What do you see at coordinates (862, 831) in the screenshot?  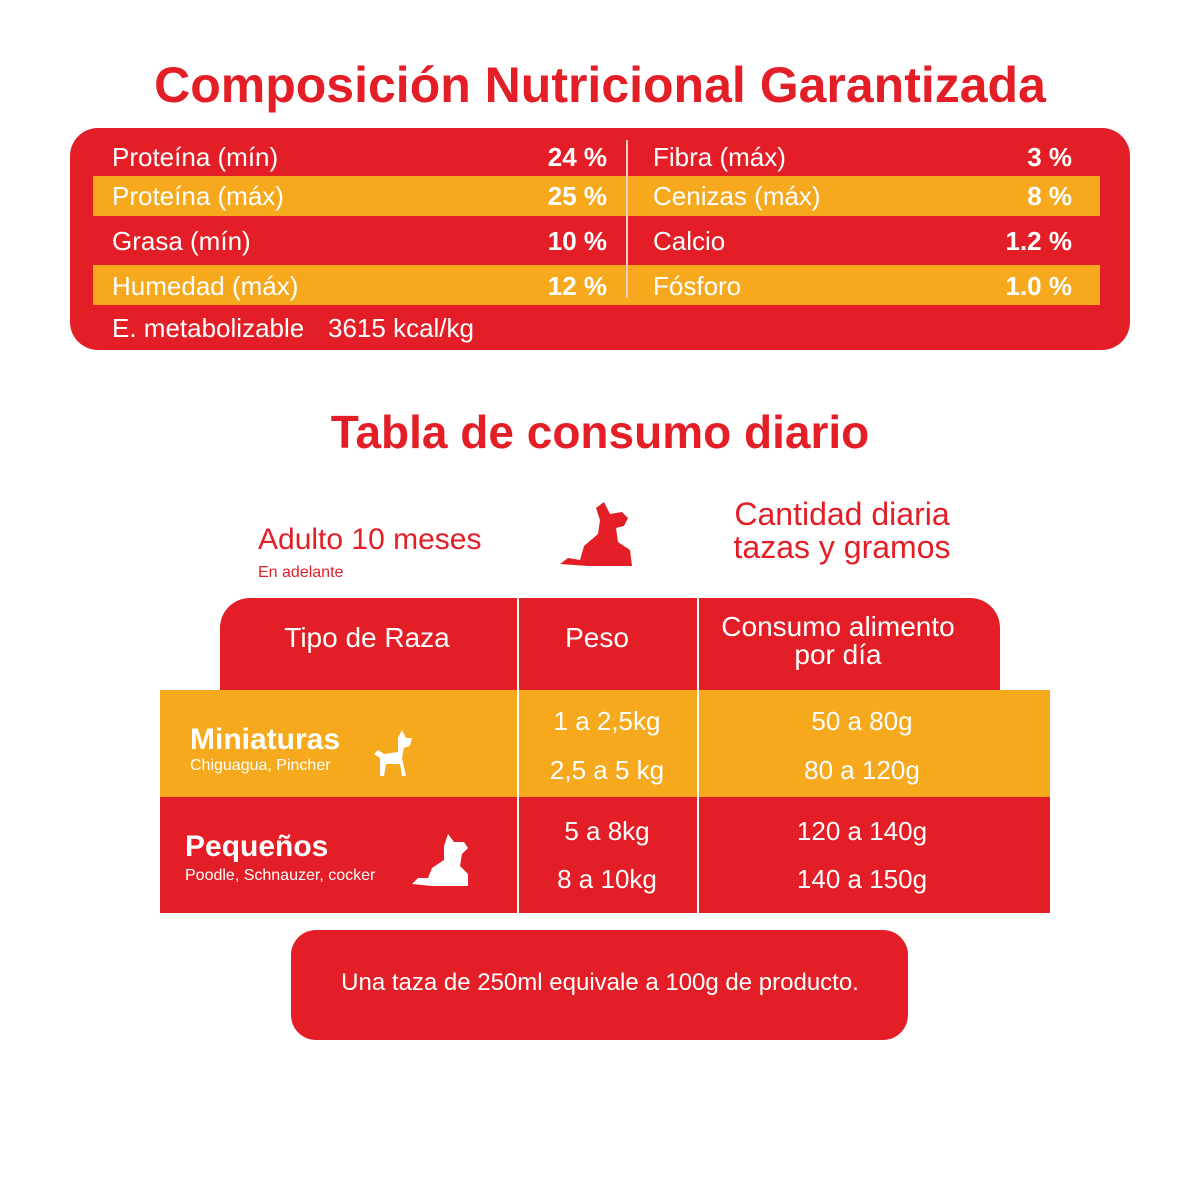 I see `amount: 120 a 140g` at bounding box center [862, 831].